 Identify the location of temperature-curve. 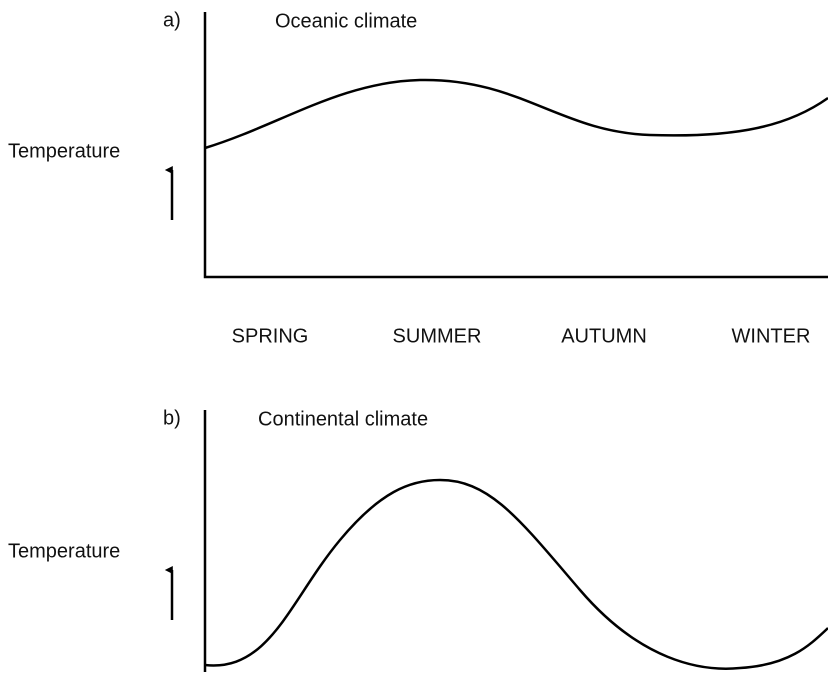
(516, 114).